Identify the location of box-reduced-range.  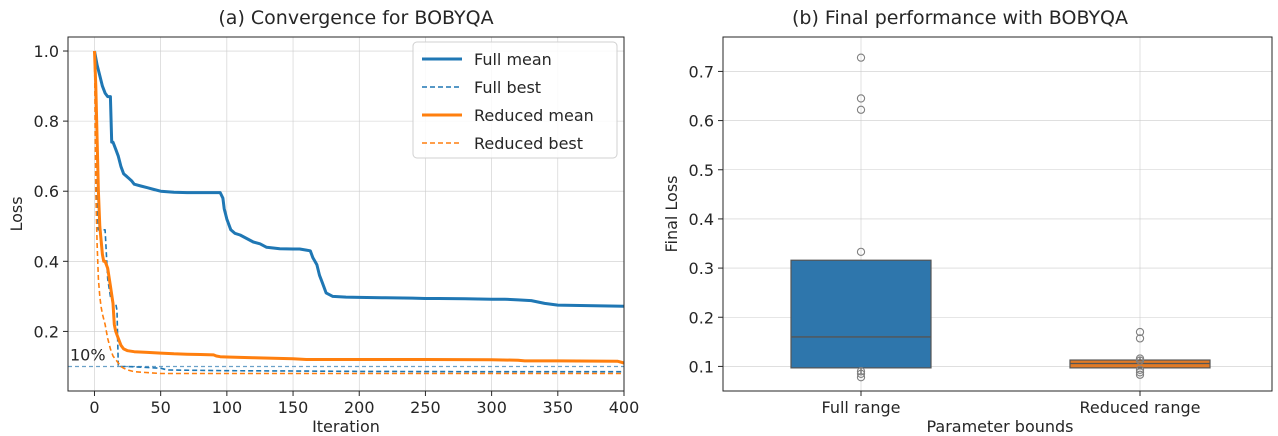
(1140, 353).